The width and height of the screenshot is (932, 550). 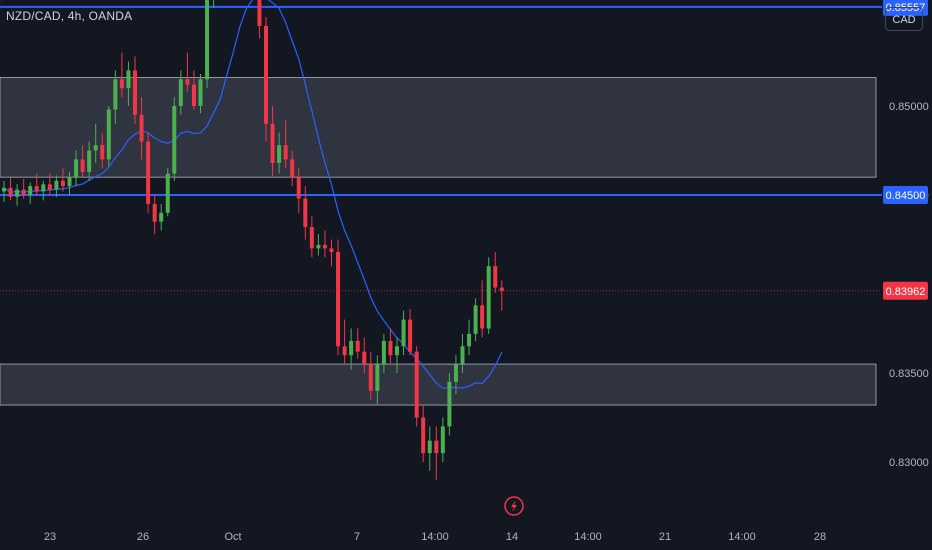 What do you see at coordinates (665, 537) in the screenshot?
I see `x-tick-label: 21` at bounding box center [665, 537].